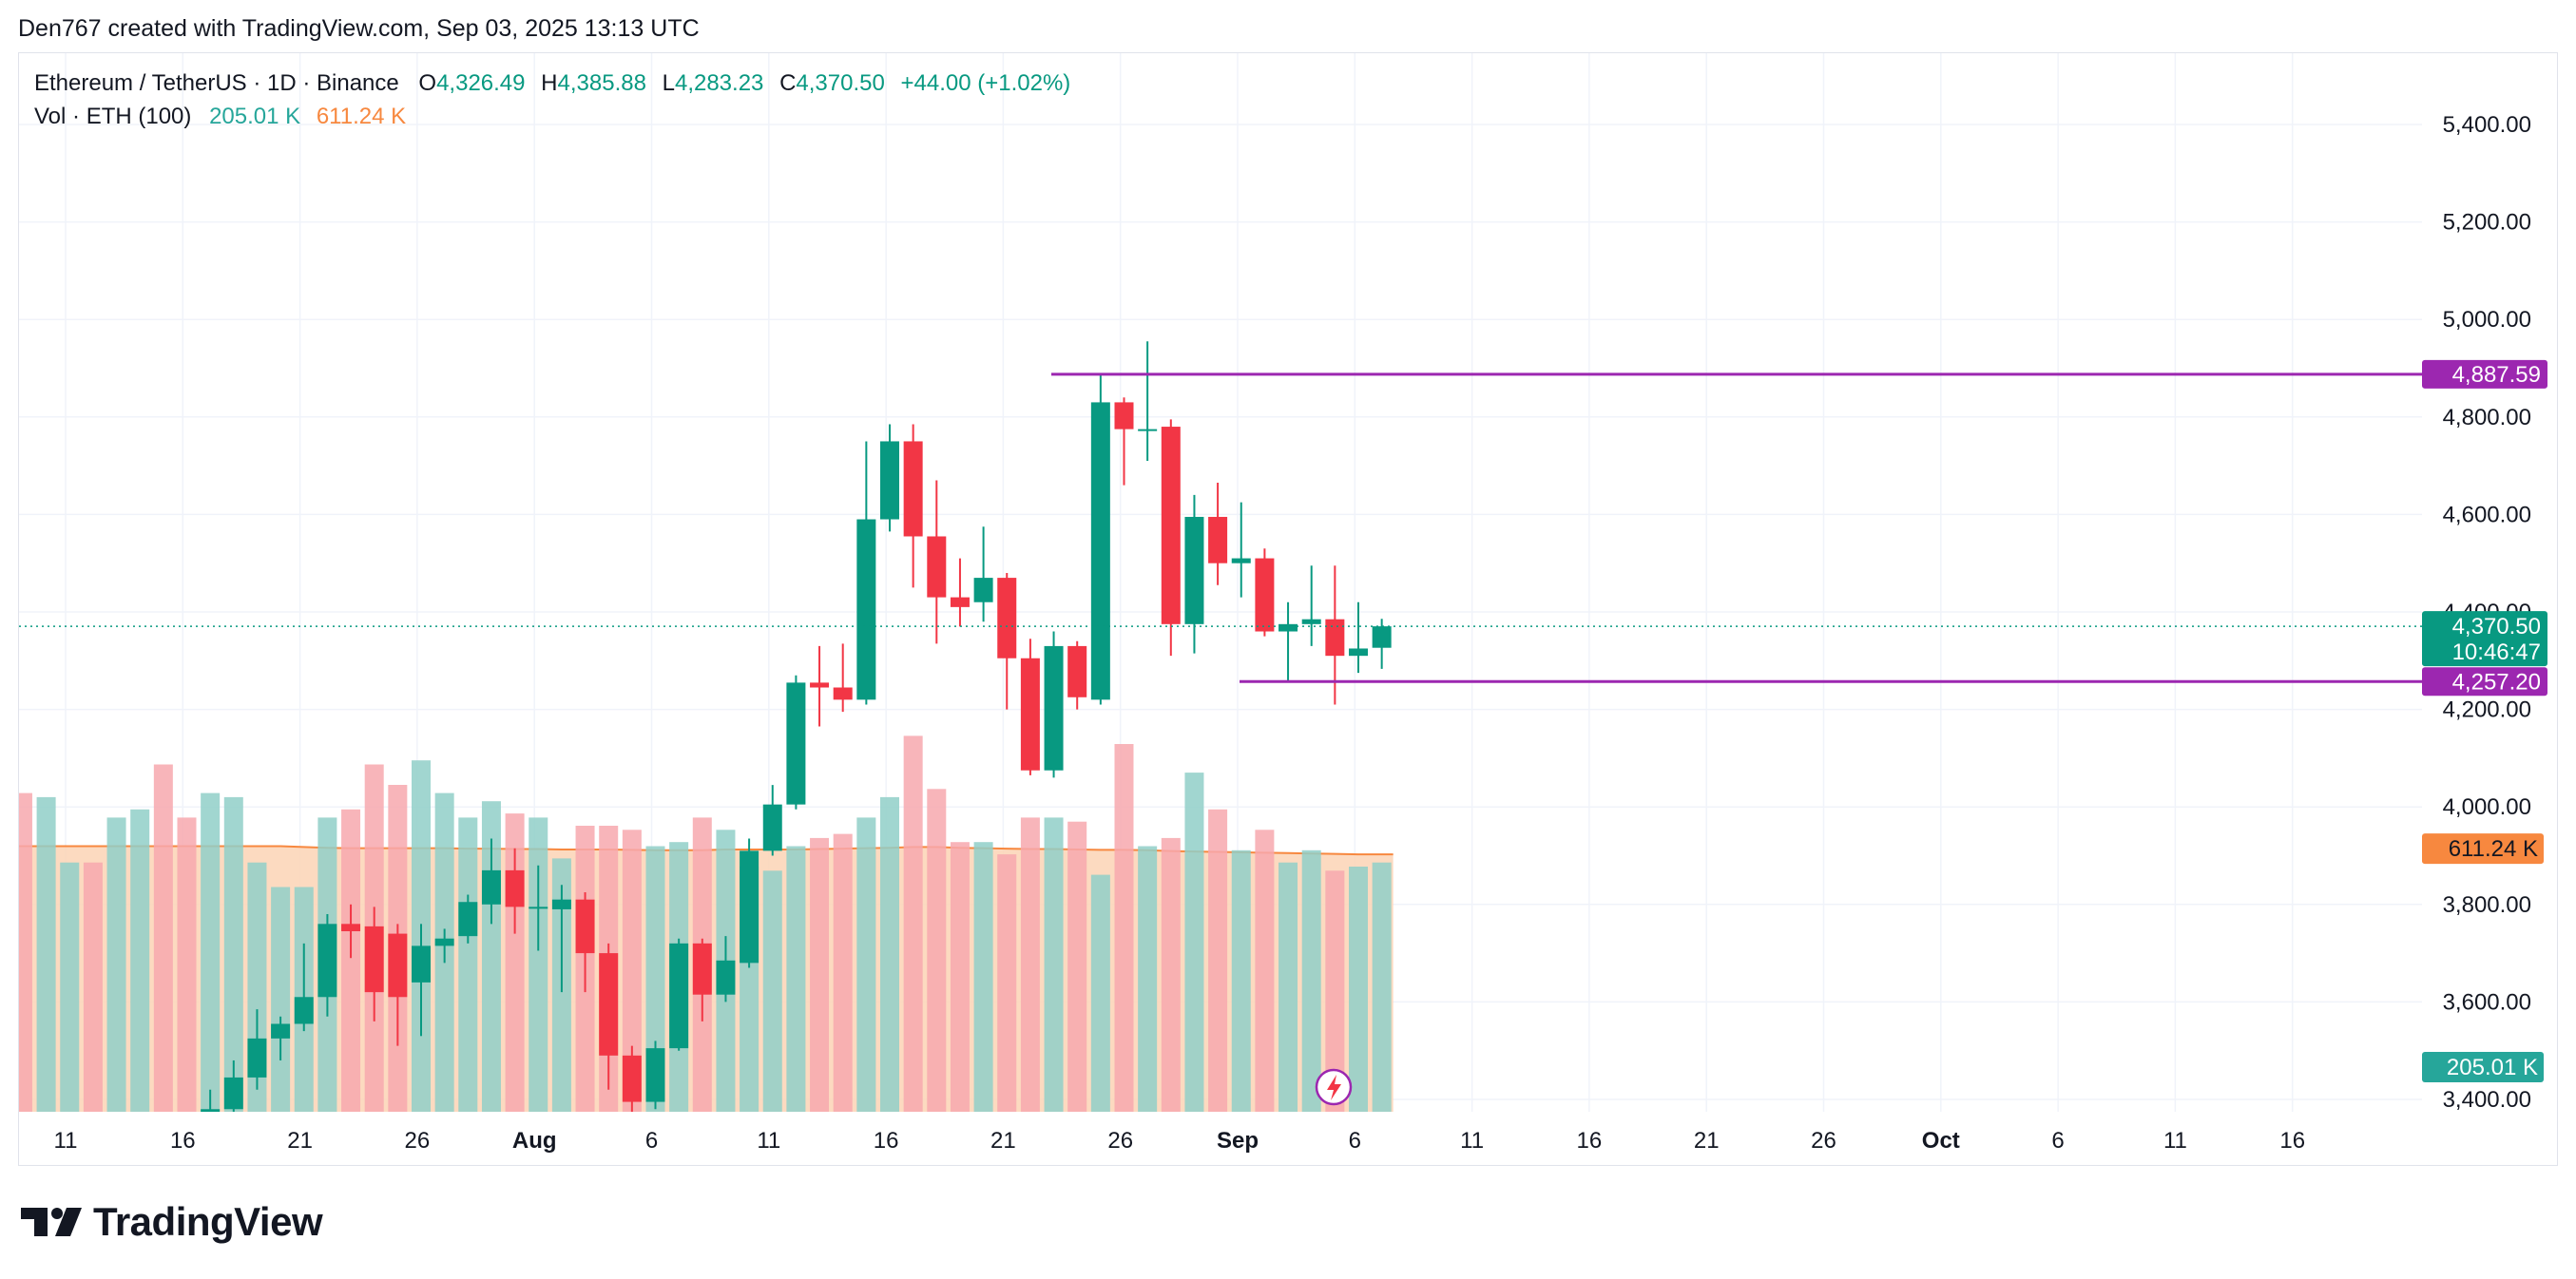 The image size is (2576, 1279). Describe the element at coordinates (2483, 1067) in the screenshot. I see `volume-axis-label-bg` at that location.